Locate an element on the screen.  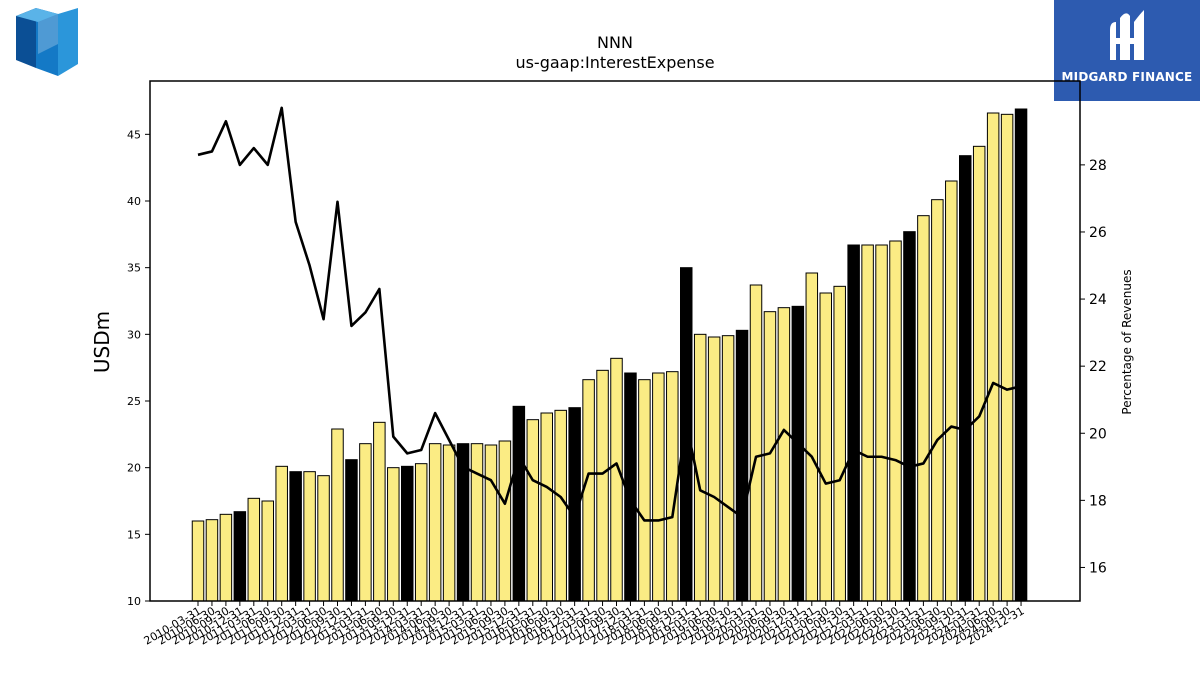
company-logo-icon is located at coordinates (47, 42).